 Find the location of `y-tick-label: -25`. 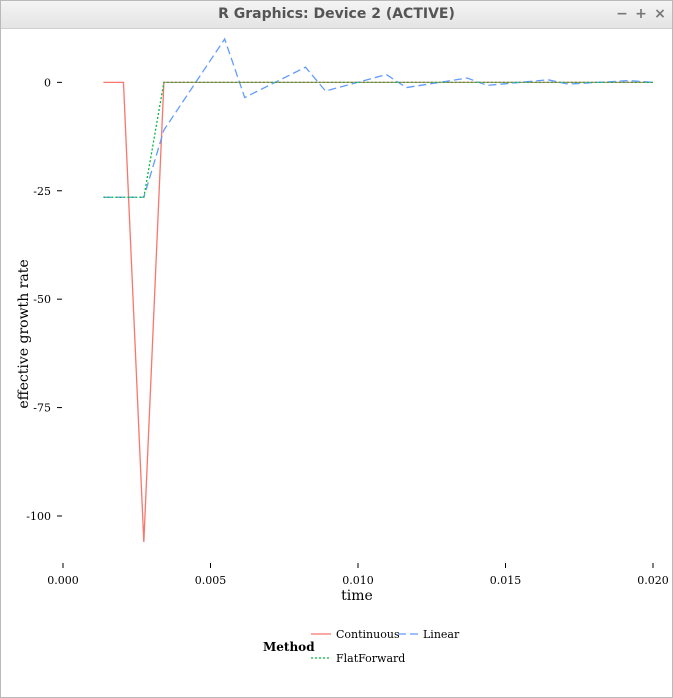

y-tick-label: -25 is located at coordinates (42, 191).